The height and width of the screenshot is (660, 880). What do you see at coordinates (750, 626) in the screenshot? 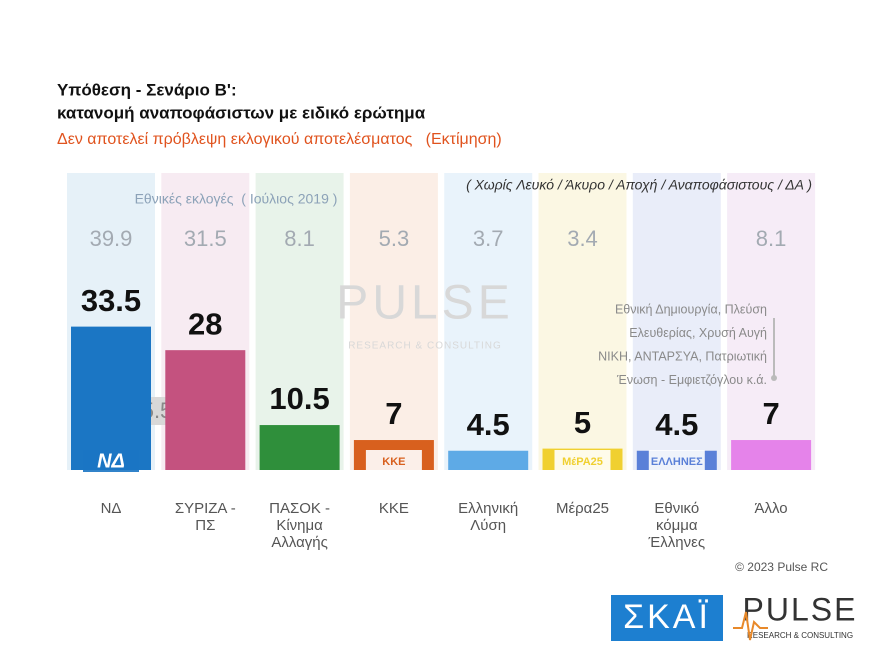
I see `pulse-logo-mark` at bounding box center [750, 626].